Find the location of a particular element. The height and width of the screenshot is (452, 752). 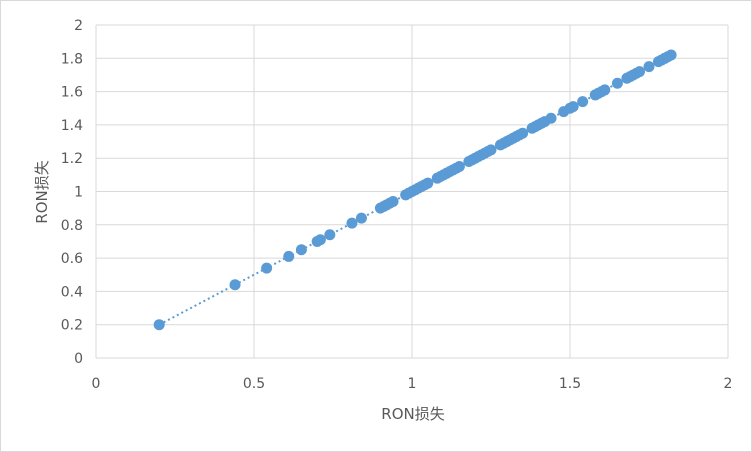

x-tick-label: 2 is located at coordinates (728, 384).